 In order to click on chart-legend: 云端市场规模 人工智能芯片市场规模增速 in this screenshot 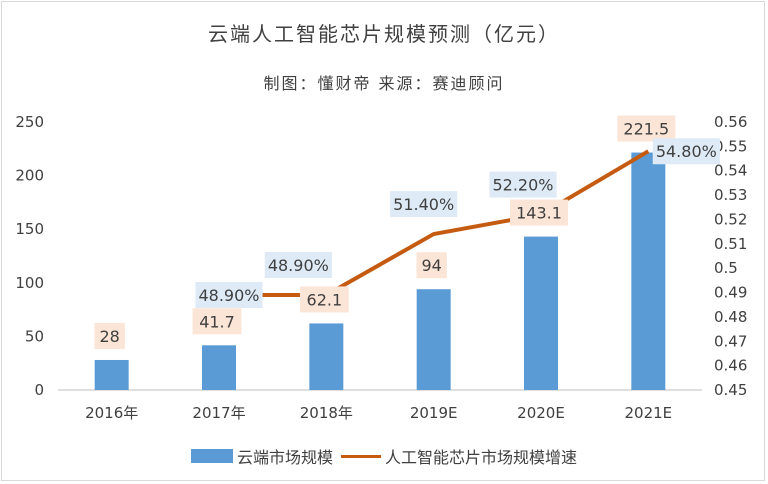, I will do `click(384, 456)`.